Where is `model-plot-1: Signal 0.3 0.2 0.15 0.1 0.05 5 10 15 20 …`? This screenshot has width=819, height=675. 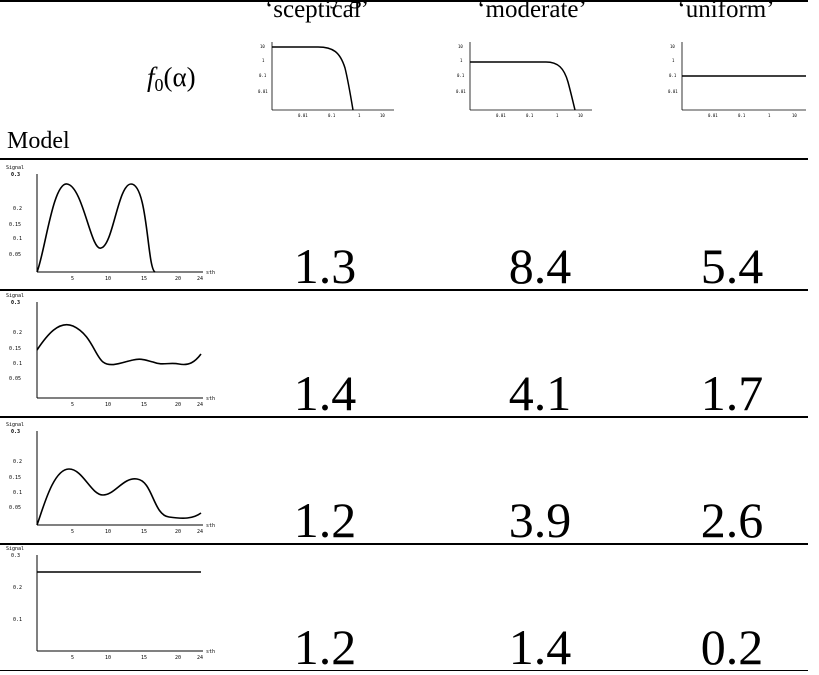 model-plot-1: Signal 0.3 0.2 0.15 0.1 0.05 5 10 15 20 … is located at coordinates (110, 223).